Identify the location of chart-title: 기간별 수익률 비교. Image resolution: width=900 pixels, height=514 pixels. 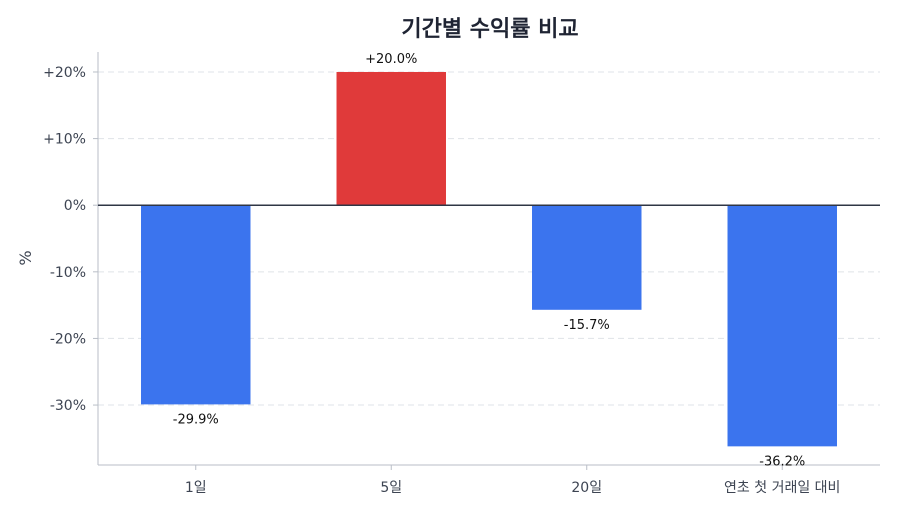
(489, 29).